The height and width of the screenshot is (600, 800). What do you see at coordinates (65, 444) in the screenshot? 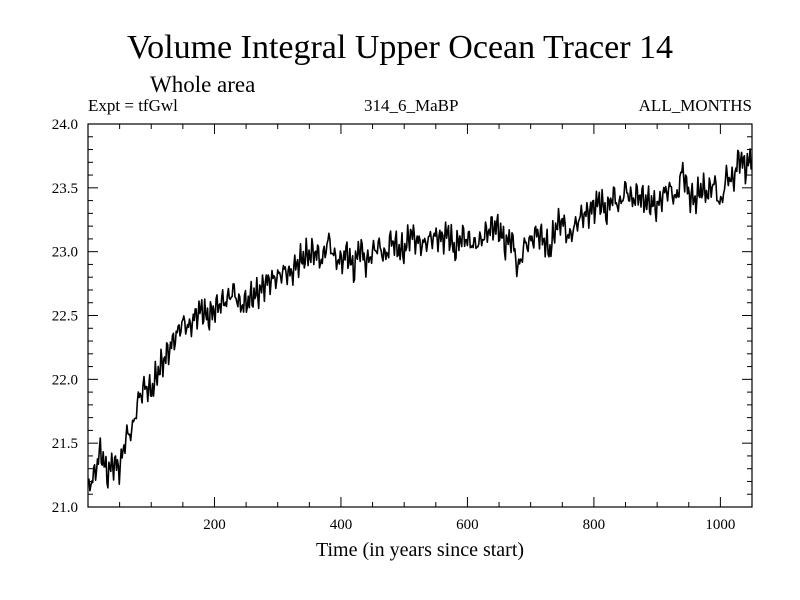
I see `y-tick-label: 21.5` at bounding box center [65, 444].